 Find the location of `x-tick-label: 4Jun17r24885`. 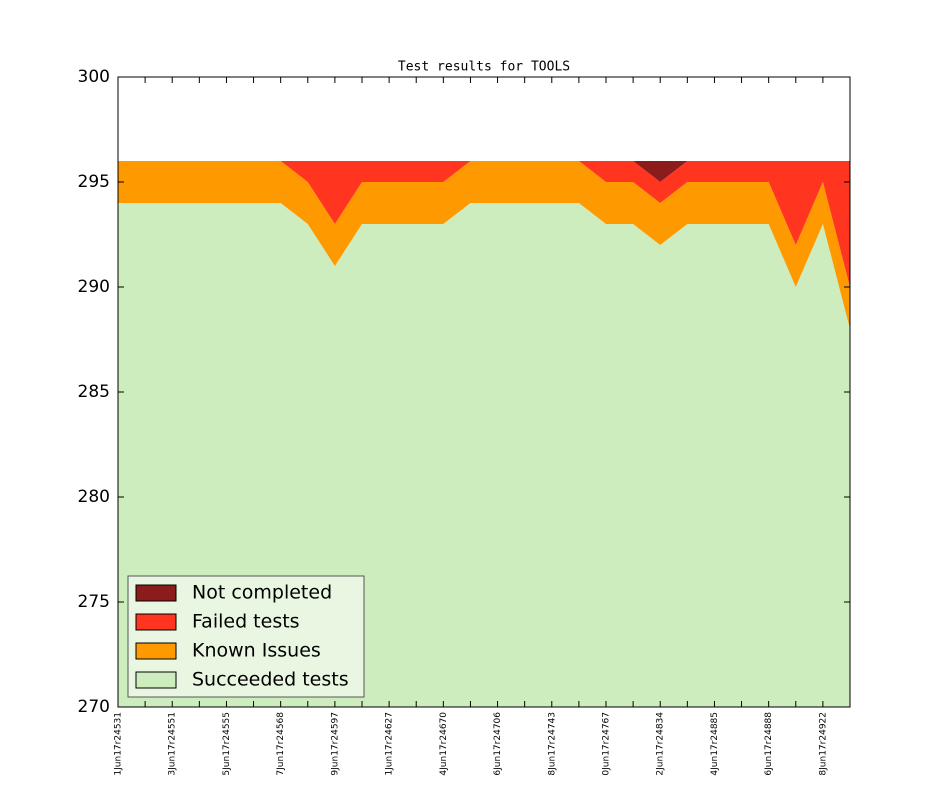

x-tick-label: 4Jun17r24885 is located at coordinates (715, 744).